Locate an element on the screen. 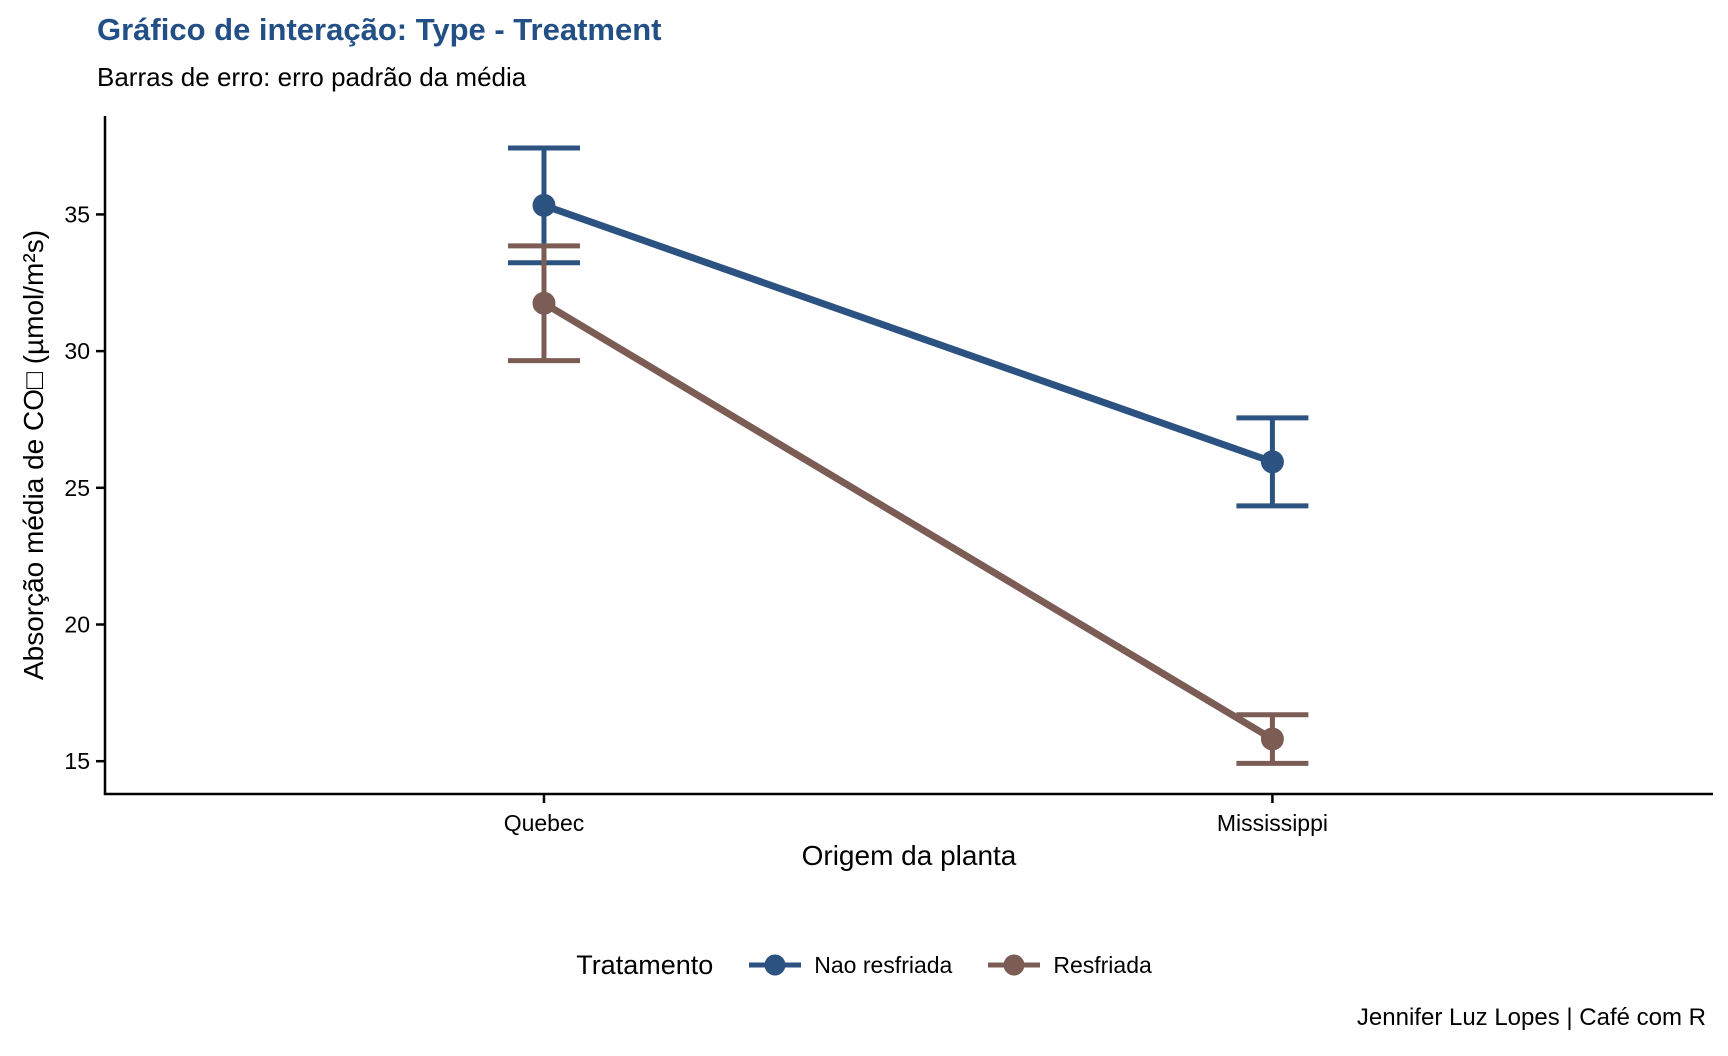 The width and height of the screenshot is (1728, 1056). legend-item-label: Nao resfriada is located at coordinates (883, 964).